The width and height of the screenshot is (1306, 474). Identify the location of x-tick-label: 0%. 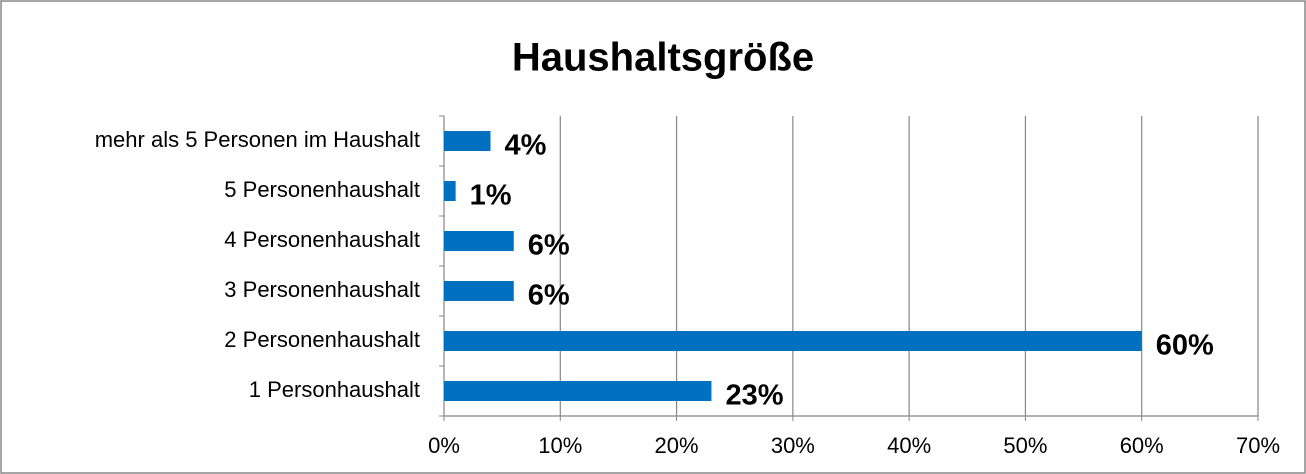
(444, 445).